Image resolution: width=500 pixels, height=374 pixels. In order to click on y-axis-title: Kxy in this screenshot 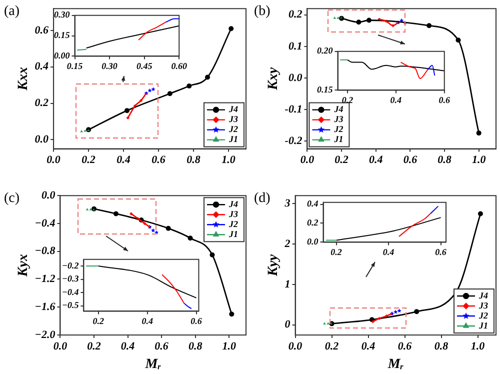, I will do `click(274, 78)`.